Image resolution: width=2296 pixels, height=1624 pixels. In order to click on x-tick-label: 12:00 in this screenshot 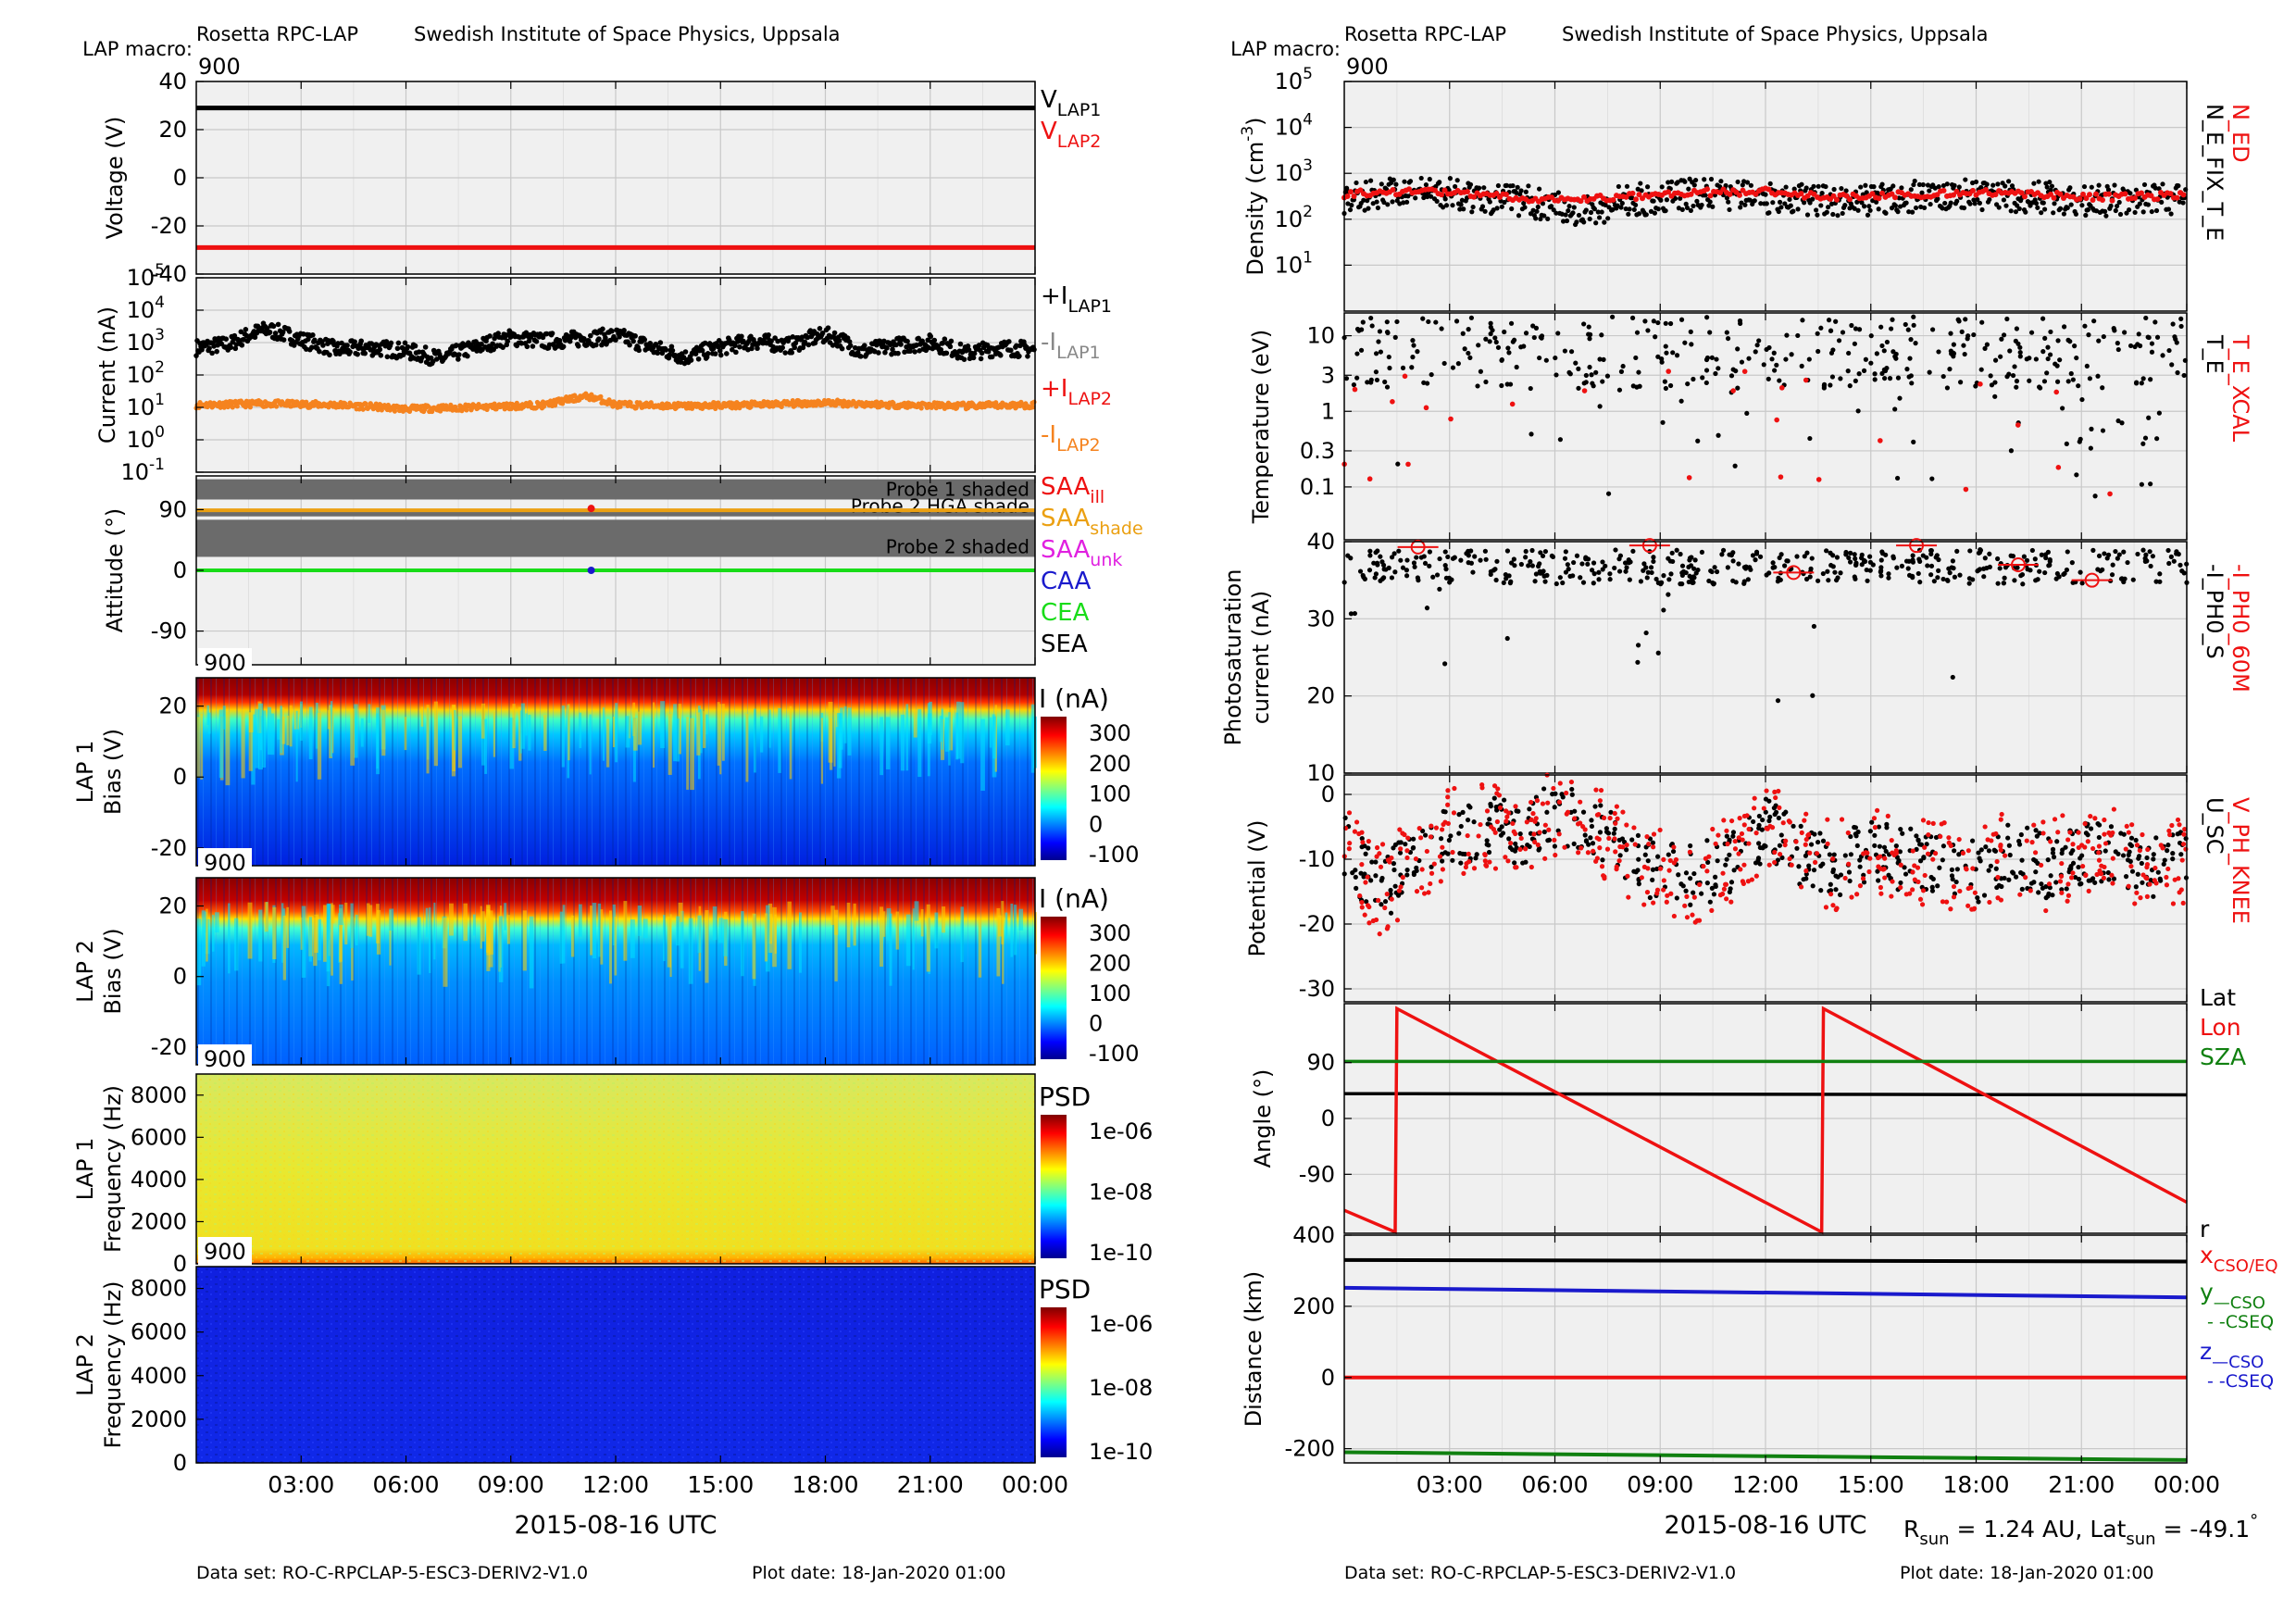, I will do `click(615, 1484)`.